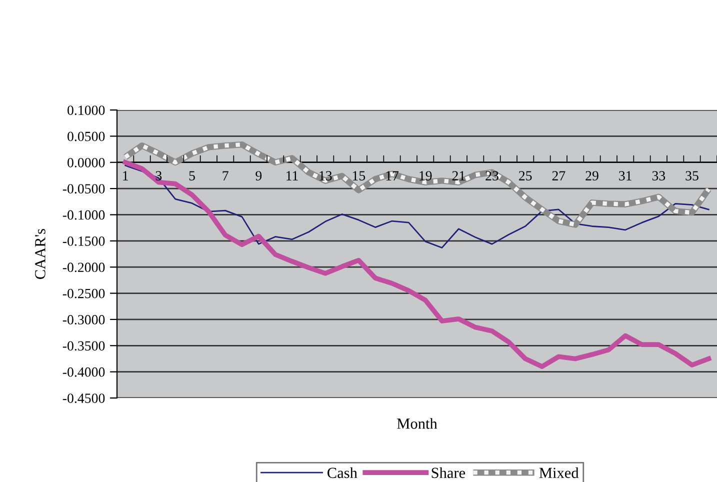 The height and width of the screenshot is (482, 717). I want to click on x-tick-label: 25, so click(525, 175).